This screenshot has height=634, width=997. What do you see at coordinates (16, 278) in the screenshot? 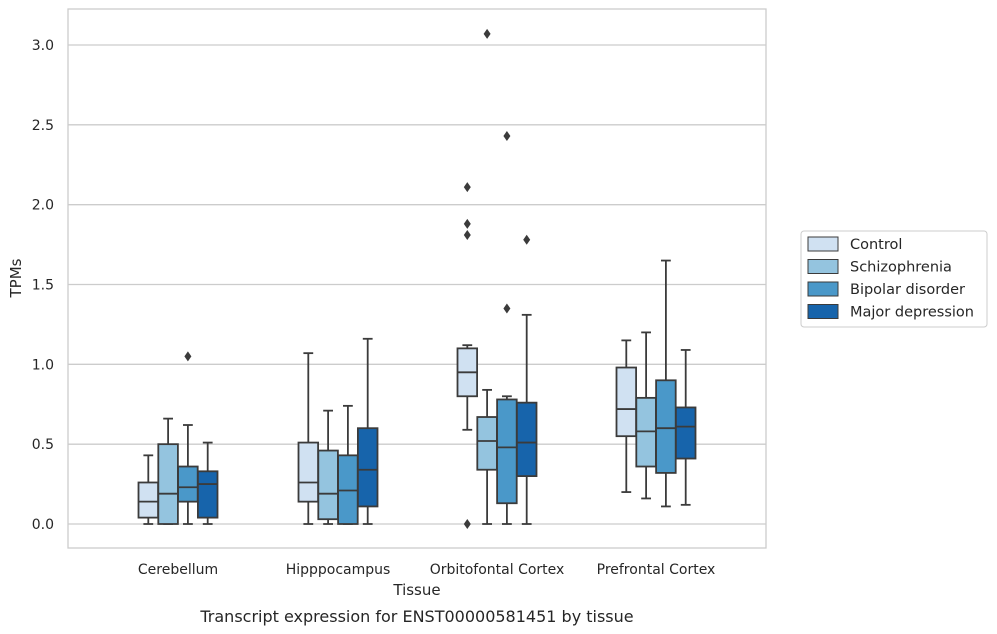
I see `y-axis-label: TPMs` at bounding box center [16, 278].